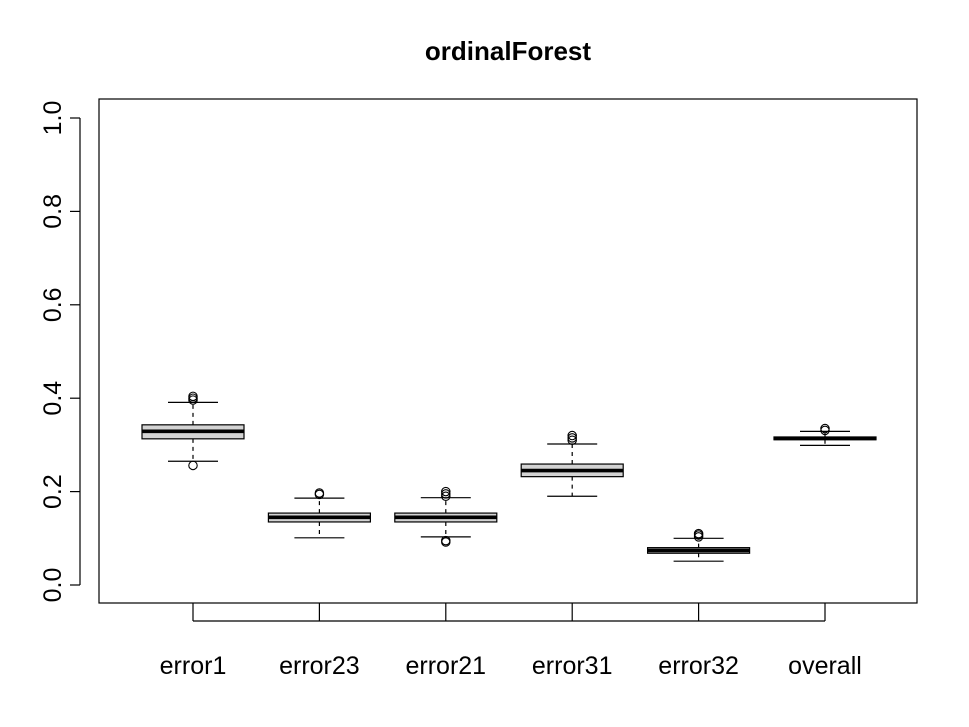  What do you see at coordinates (193, 666) in the screenshot?
I see `x-tick-label: error1` at bounding box center [193, 666].